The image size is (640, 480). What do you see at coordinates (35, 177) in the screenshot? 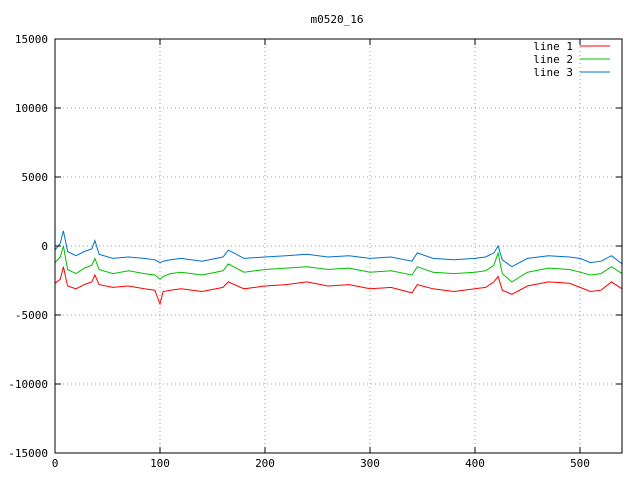
I see `y-tick-label-4: 5000` at bounding box center [35, 177].